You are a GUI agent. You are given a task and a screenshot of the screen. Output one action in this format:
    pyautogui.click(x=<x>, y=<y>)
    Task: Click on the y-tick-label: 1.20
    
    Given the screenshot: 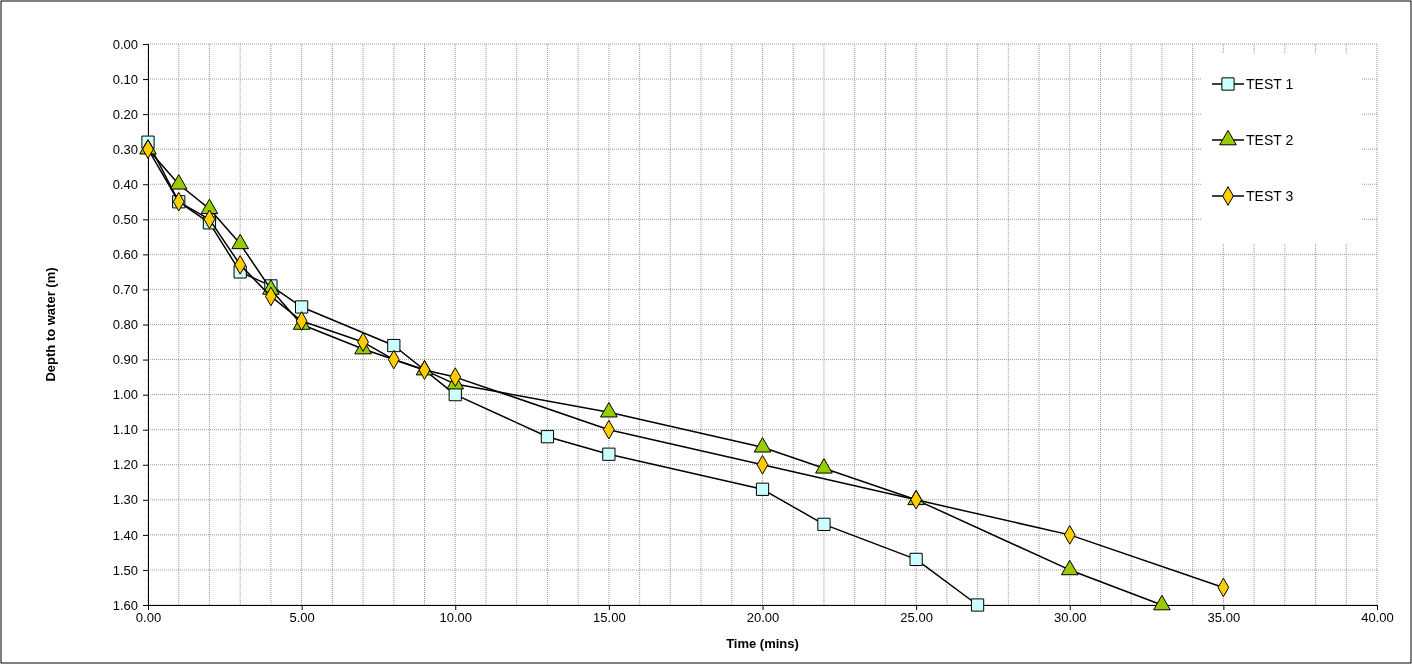 What is the action you would take?
    pyautogui.click(x=125, y=465)
    